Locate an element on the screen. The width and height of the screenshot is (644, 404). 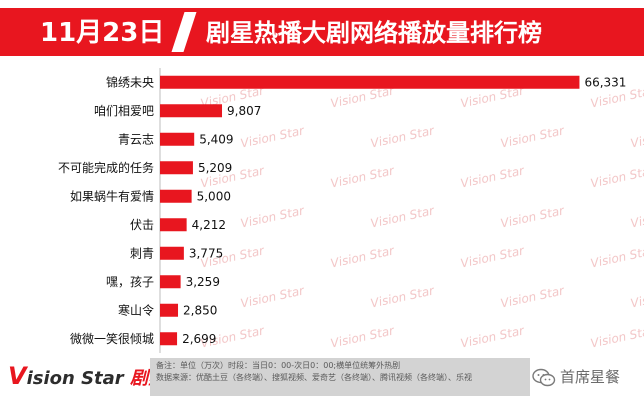
chart-title: 剧星热播大剧网络播放量排行榜 is located at coordinates (374, 33).